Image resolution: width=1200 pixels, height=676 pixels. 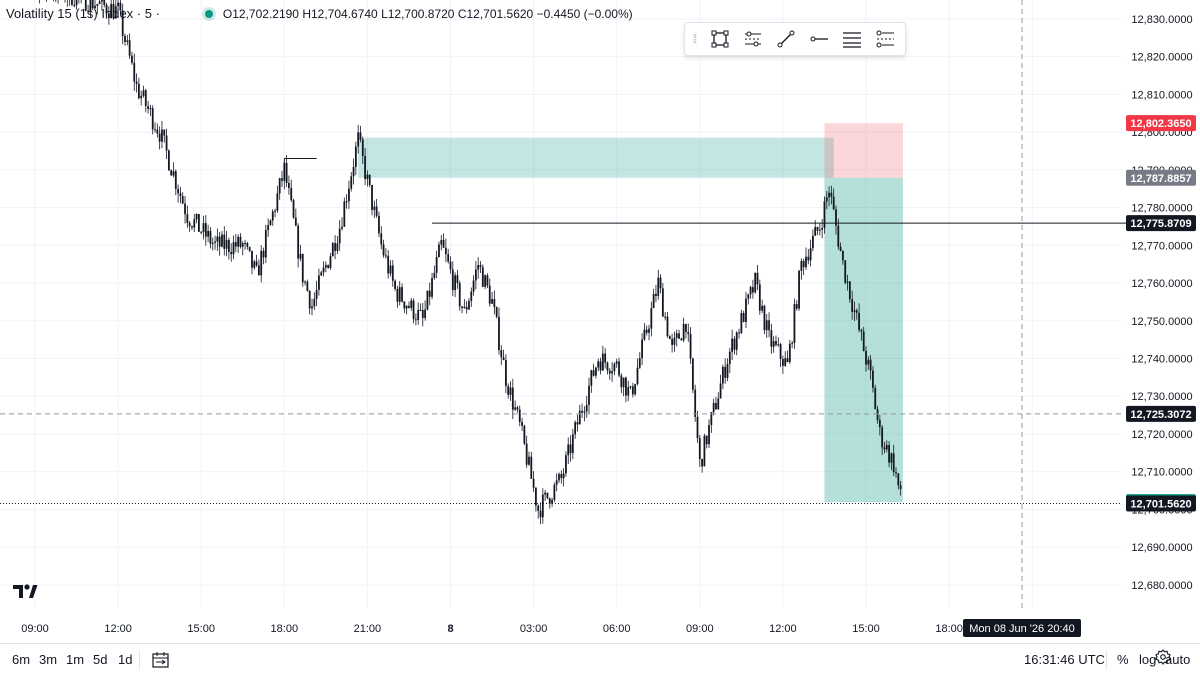 What do you see at coordinates (884, 39) in the screenshot?
I see `object-tree-icon` at bounding box center [884, 39].